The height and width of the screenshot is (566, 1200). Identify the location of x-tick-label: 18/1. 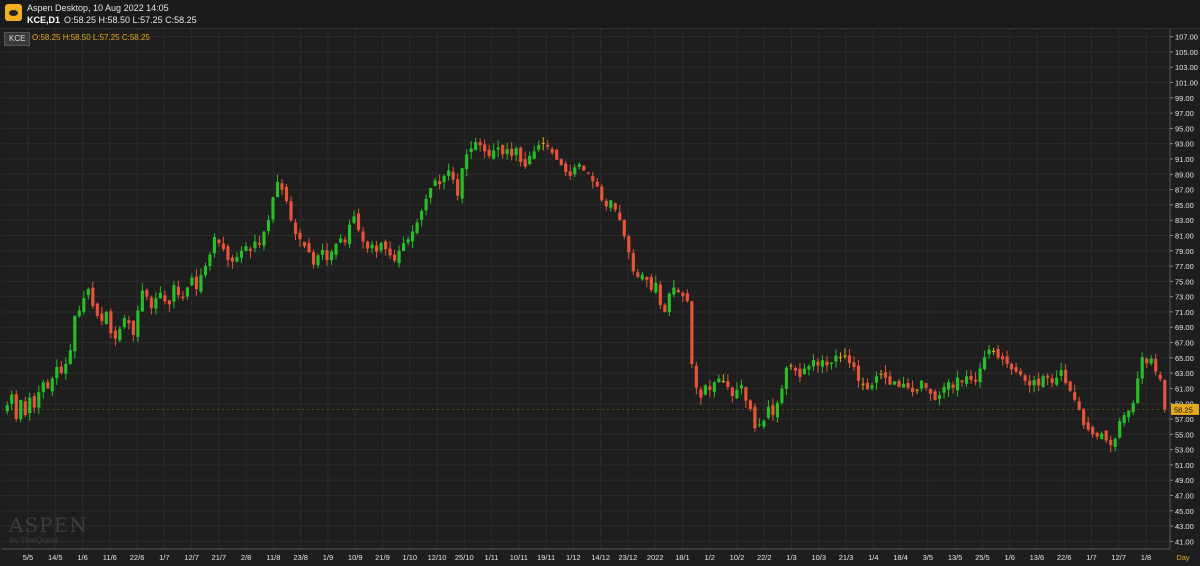
(682, 557).